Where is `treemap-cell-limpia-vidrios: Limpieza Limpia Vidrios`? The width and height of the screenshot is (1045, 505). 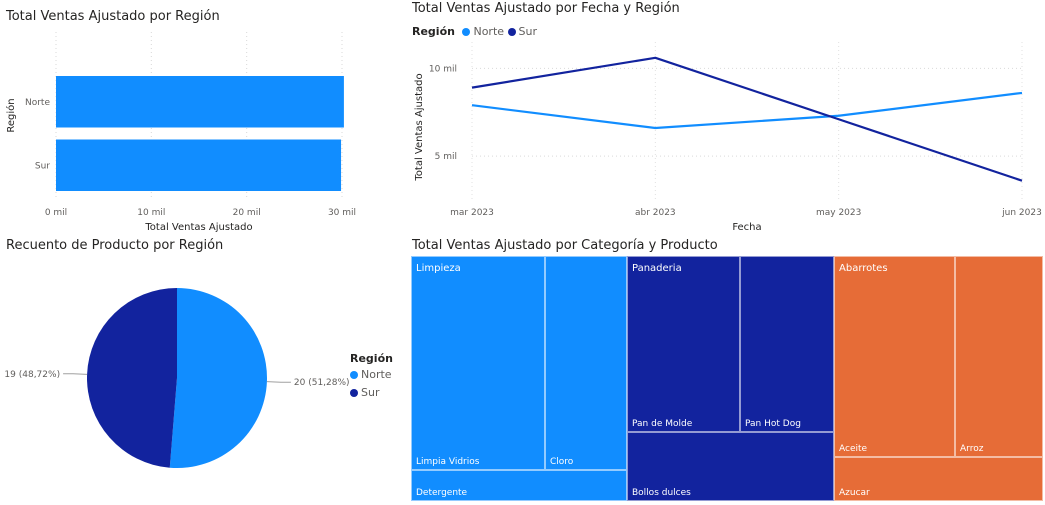
treemap-cell-limpia-vidrios: Limpieza Limpia Vidrios is located at coordinates (478, 363).